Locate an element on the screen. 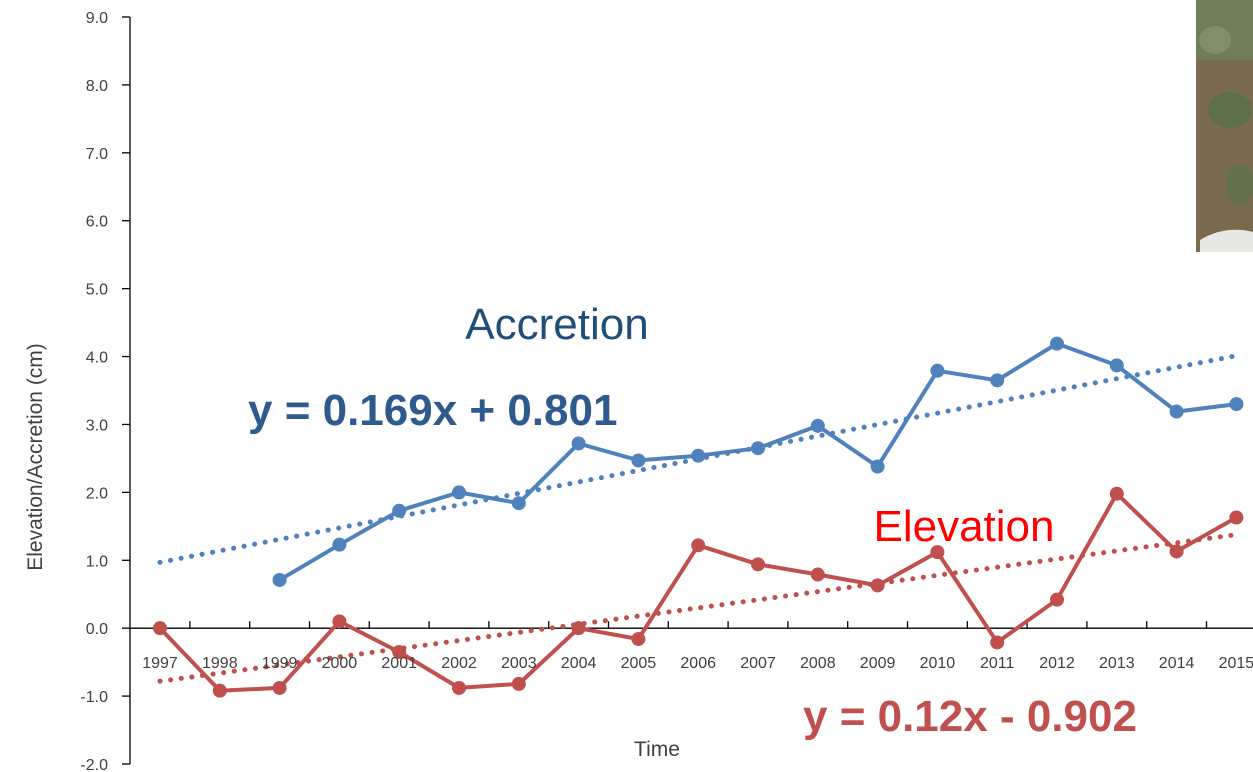 The image size is (1253, 772). x-tick-label: 2003 is located at coordinates (519, 663).